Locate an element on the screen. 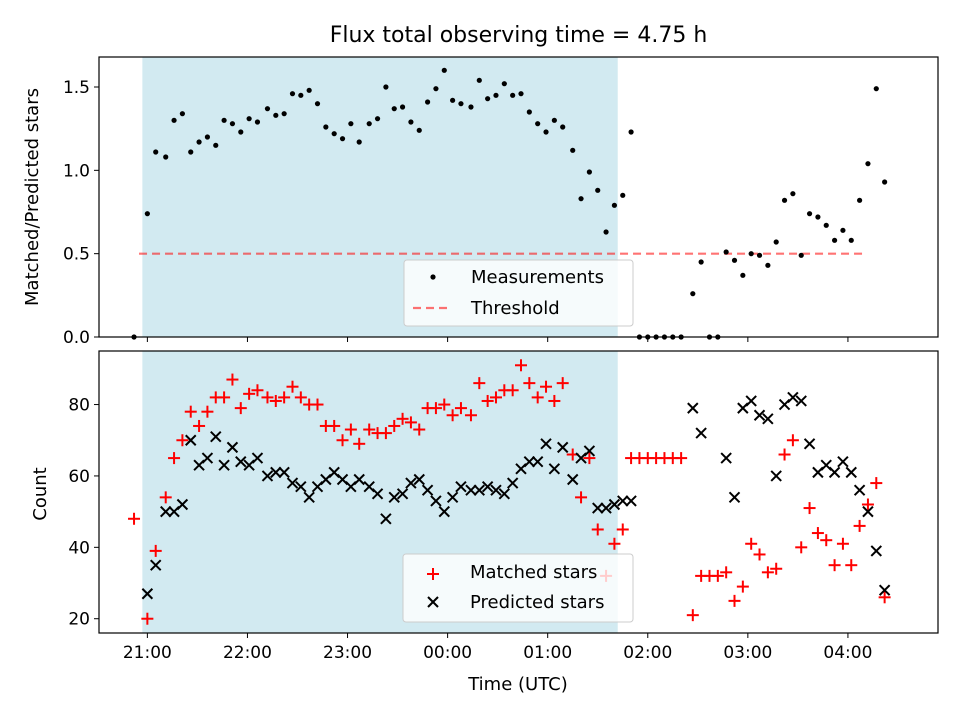  legend-threshold-label: Threshold is located at coordinates (515, 308).